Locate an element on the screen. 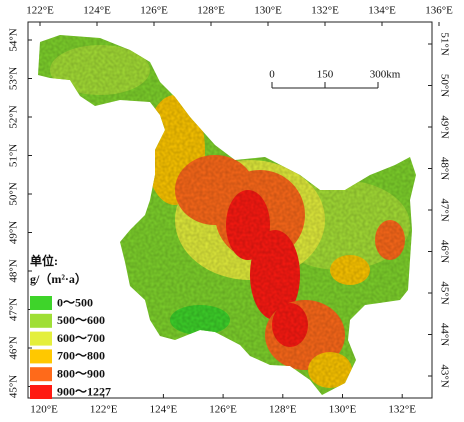  scale-label: 150 is located at coordinates (325, 75).